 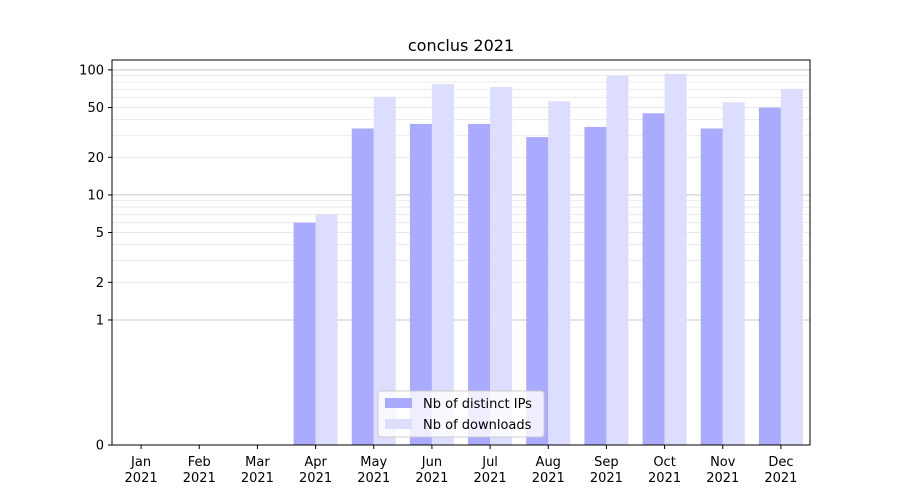 What do you see at coordinates (664, 470) in the screenshot?
I see `x-tick-label: Oct 2021` at bounding box center [664, 470].